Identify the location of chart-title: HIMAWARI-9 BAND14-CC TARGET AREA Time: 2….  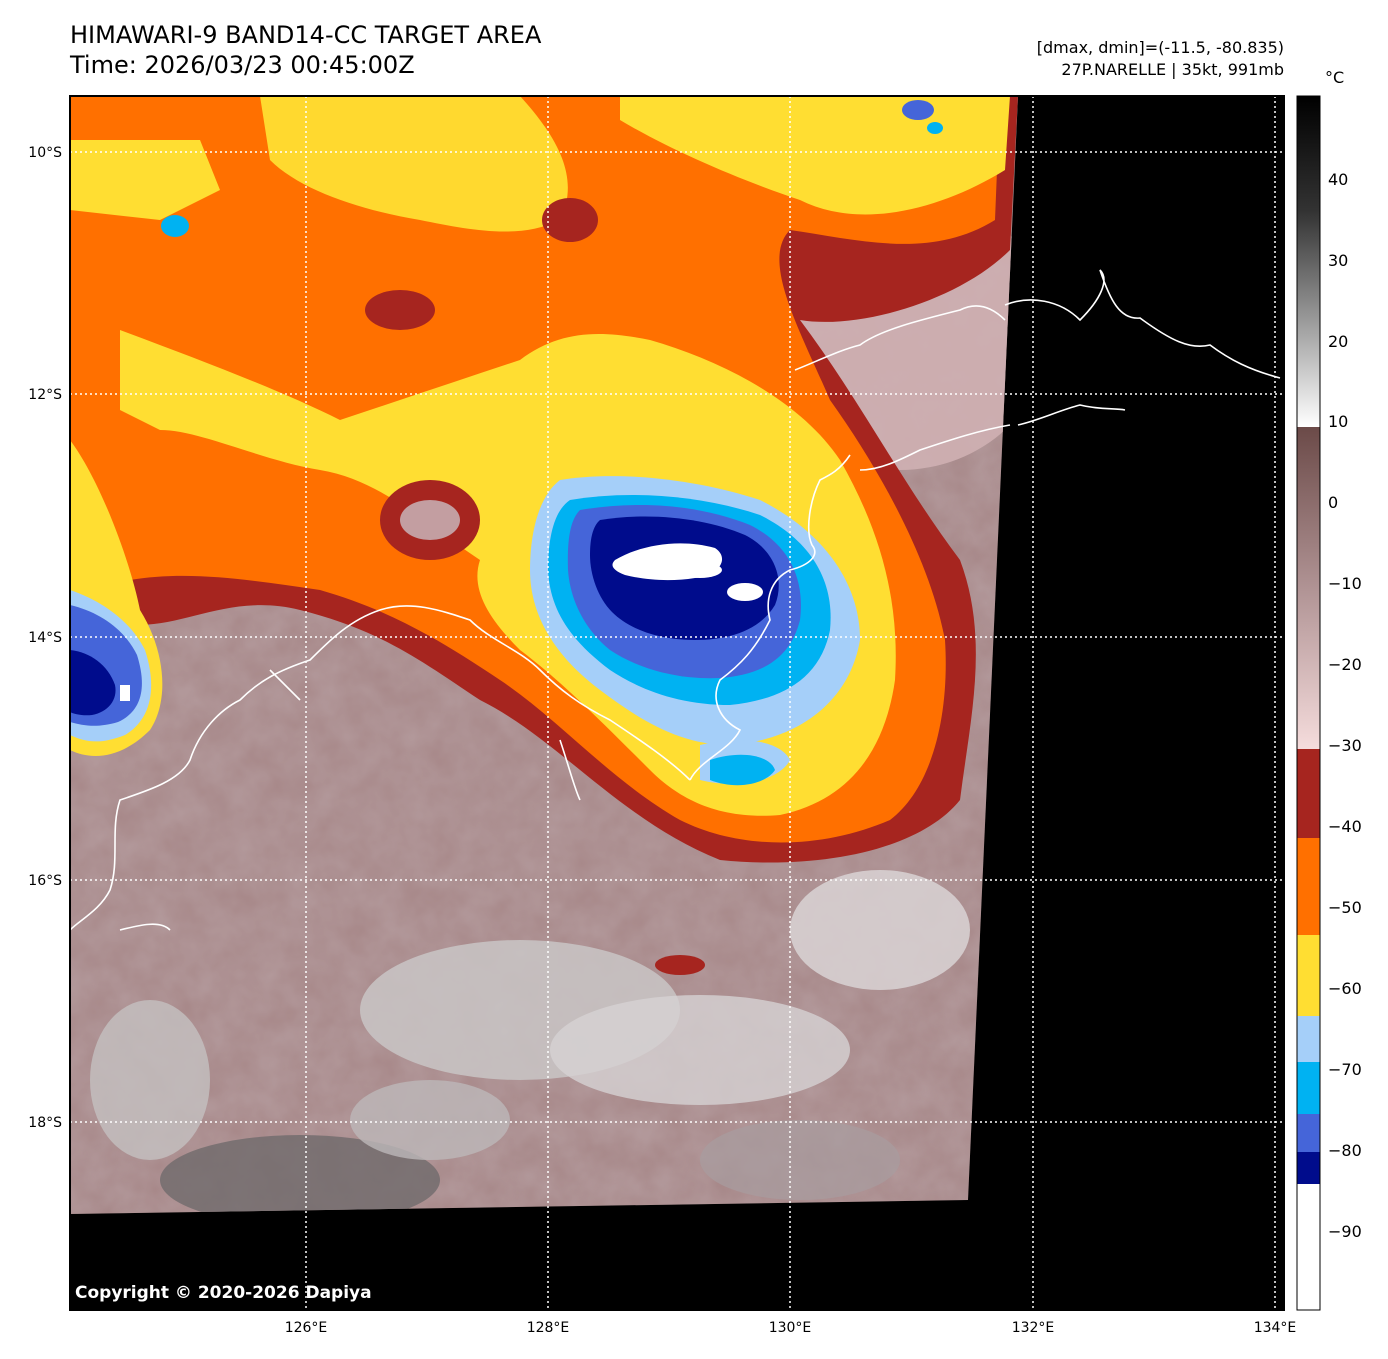
(305, 50).